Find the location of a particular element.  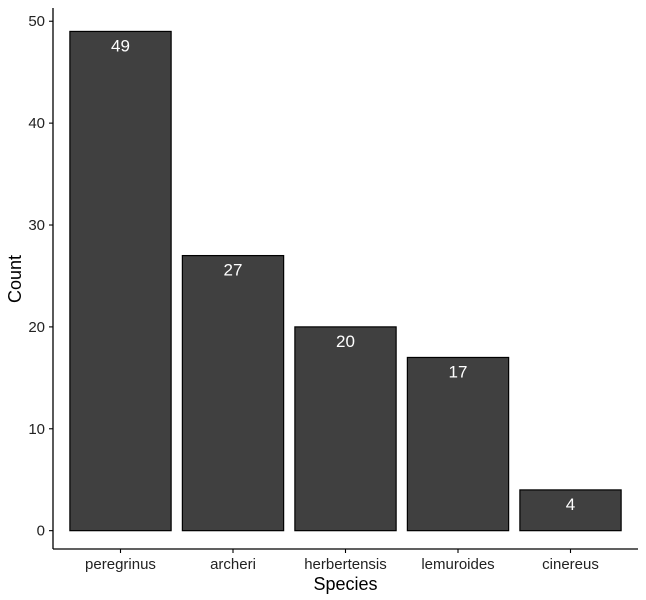

bar-herbertensis is located at coordinates (345, 429).